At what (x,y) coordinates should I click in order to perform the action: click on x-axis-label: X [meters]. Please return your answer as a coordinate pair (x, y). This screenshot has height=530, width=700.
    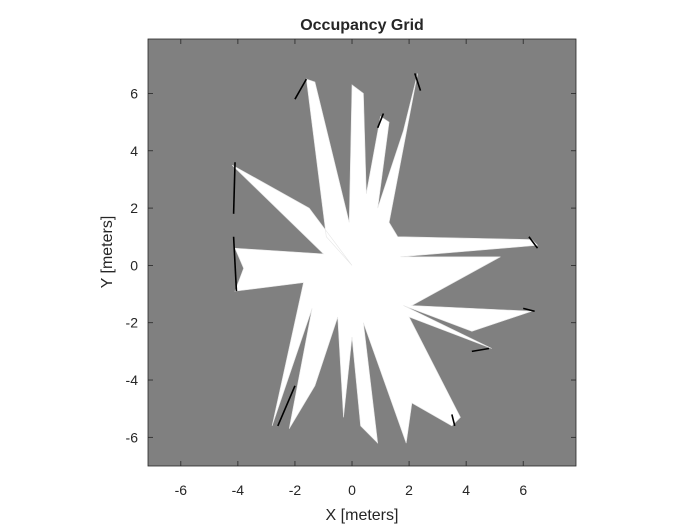
    Looking at the image, I should click on (362, 515).